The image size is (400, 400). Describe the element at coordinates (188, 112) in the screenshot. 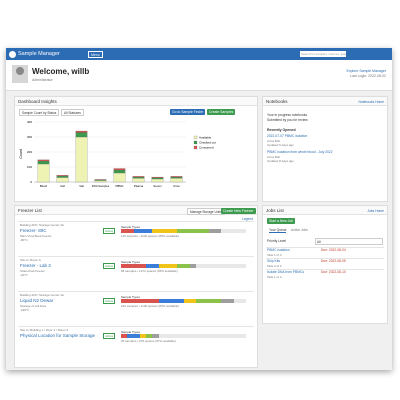

I see `finder-button: Go to Sample Finder` at that location.